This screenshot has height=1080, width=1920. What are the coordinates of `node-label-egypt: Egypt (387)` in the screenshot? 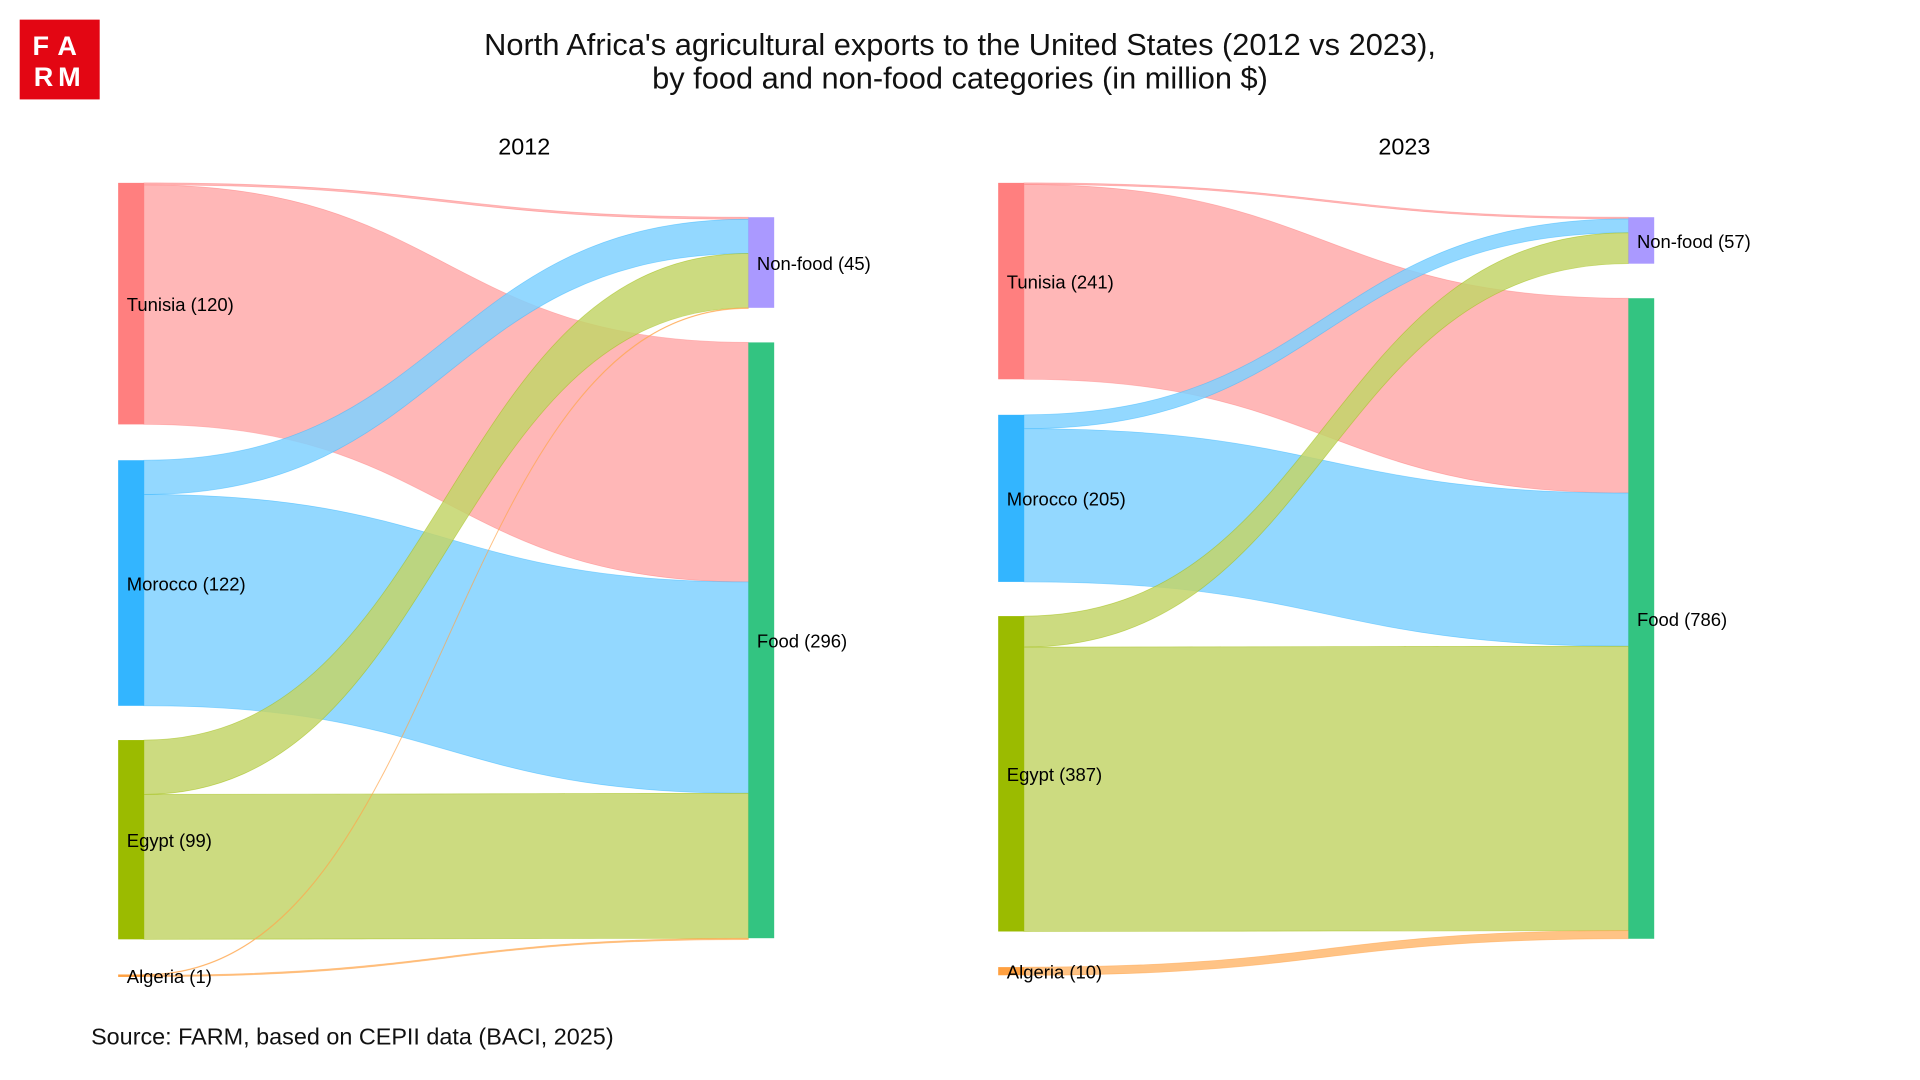 It's located at (1054, 774).